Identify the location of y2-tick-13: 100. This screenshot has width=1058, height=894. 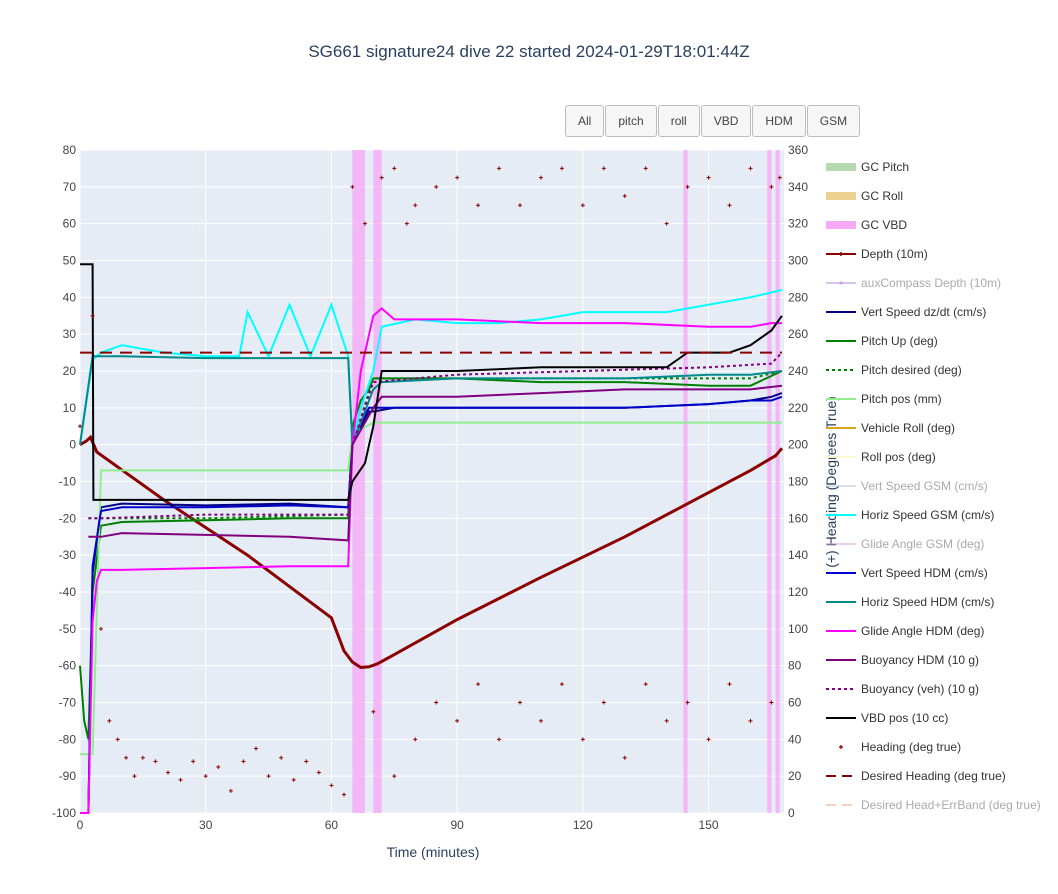
(798, 629).